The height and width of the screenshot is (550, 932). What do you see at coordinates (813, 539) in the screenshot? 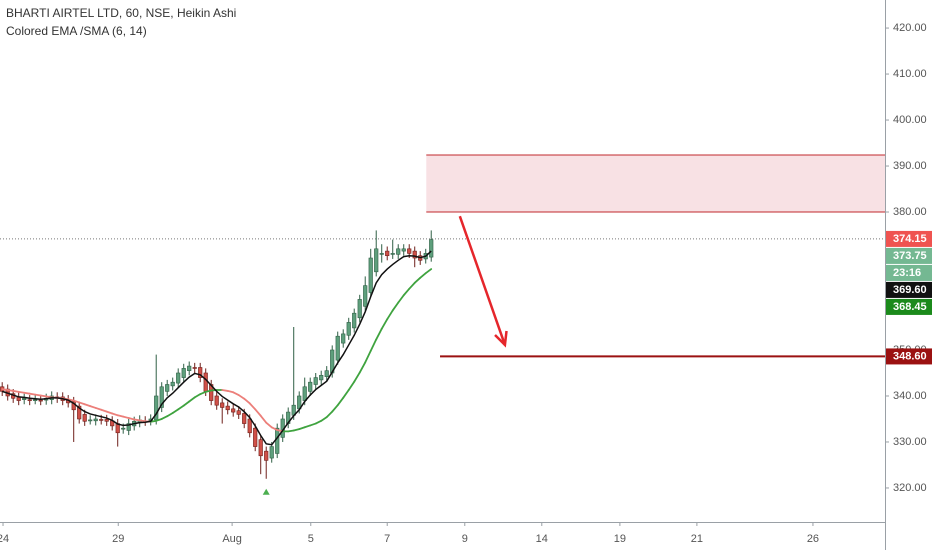
I see `x-tick-label: 26` at bounding box center [813, 539].